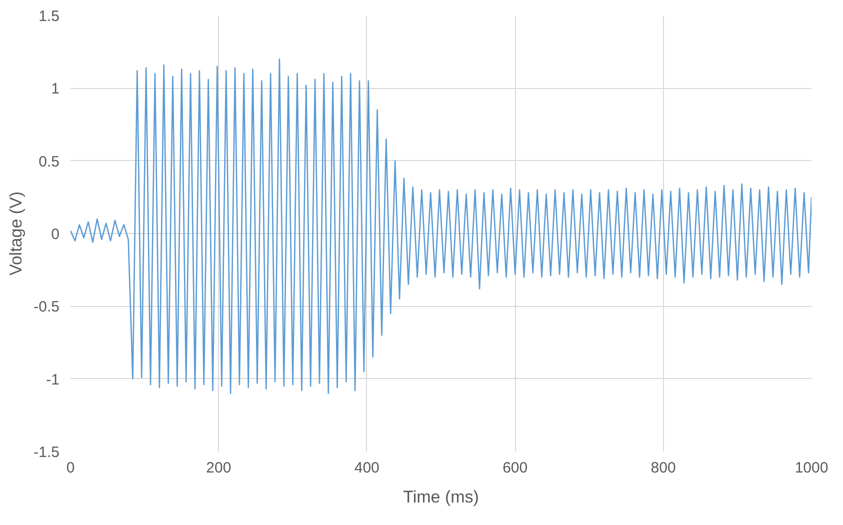  What do you see at coordinates (55, 89) in the screenshot?
I see `y-tick-label: 1` at bounding box center [55, 89].